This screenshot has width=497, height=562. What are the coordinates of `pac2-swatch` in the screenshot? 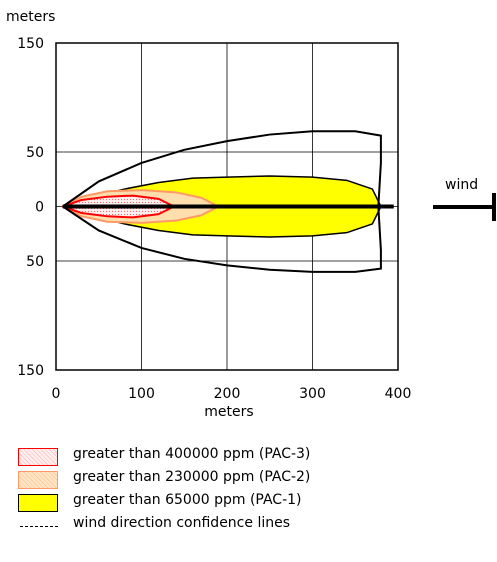 It's located at (38, 480).